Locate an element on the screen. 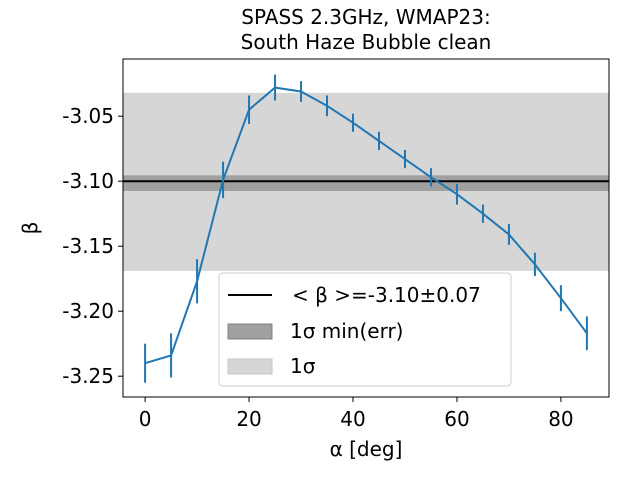 This screenshot has height=480, width=640. x-tick-label: 40 is located at coordinates (352, 419).